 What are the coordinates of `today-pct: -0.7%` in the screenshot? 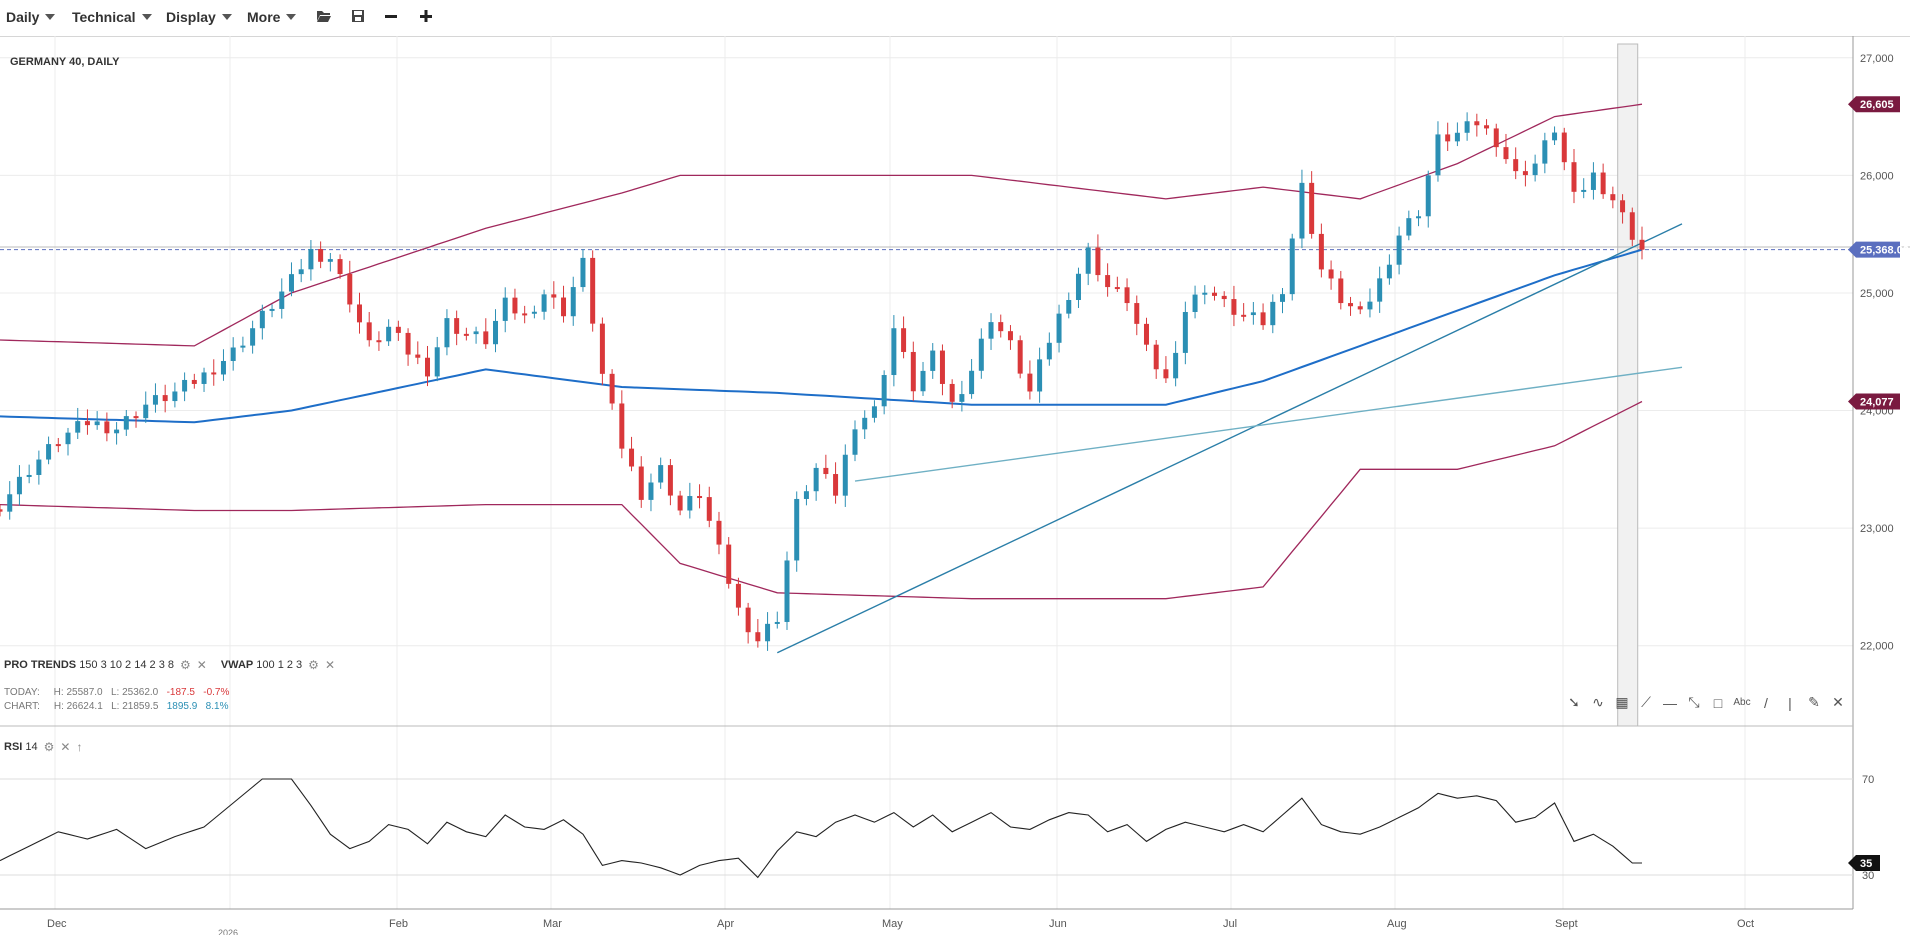 It's located at (216, 692).